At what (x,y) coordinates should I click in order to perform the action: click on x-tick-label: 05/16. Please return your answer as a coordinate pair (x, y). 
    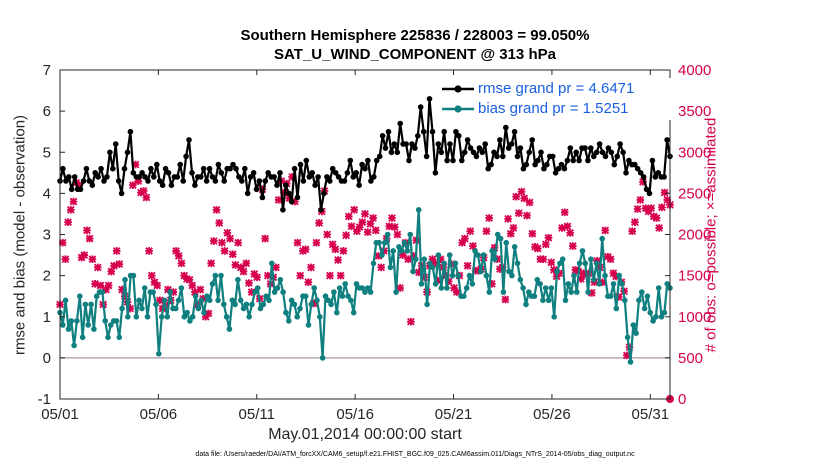
    Looking at the image, I should click on (355, 414).